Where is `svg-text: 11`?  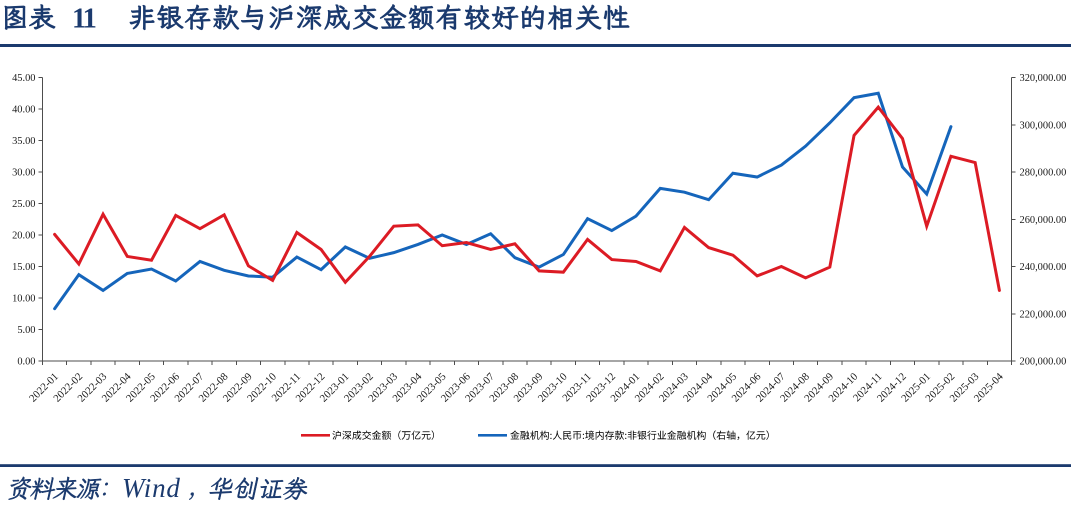
svg-text: 11 is located at coordinates (84, 19).